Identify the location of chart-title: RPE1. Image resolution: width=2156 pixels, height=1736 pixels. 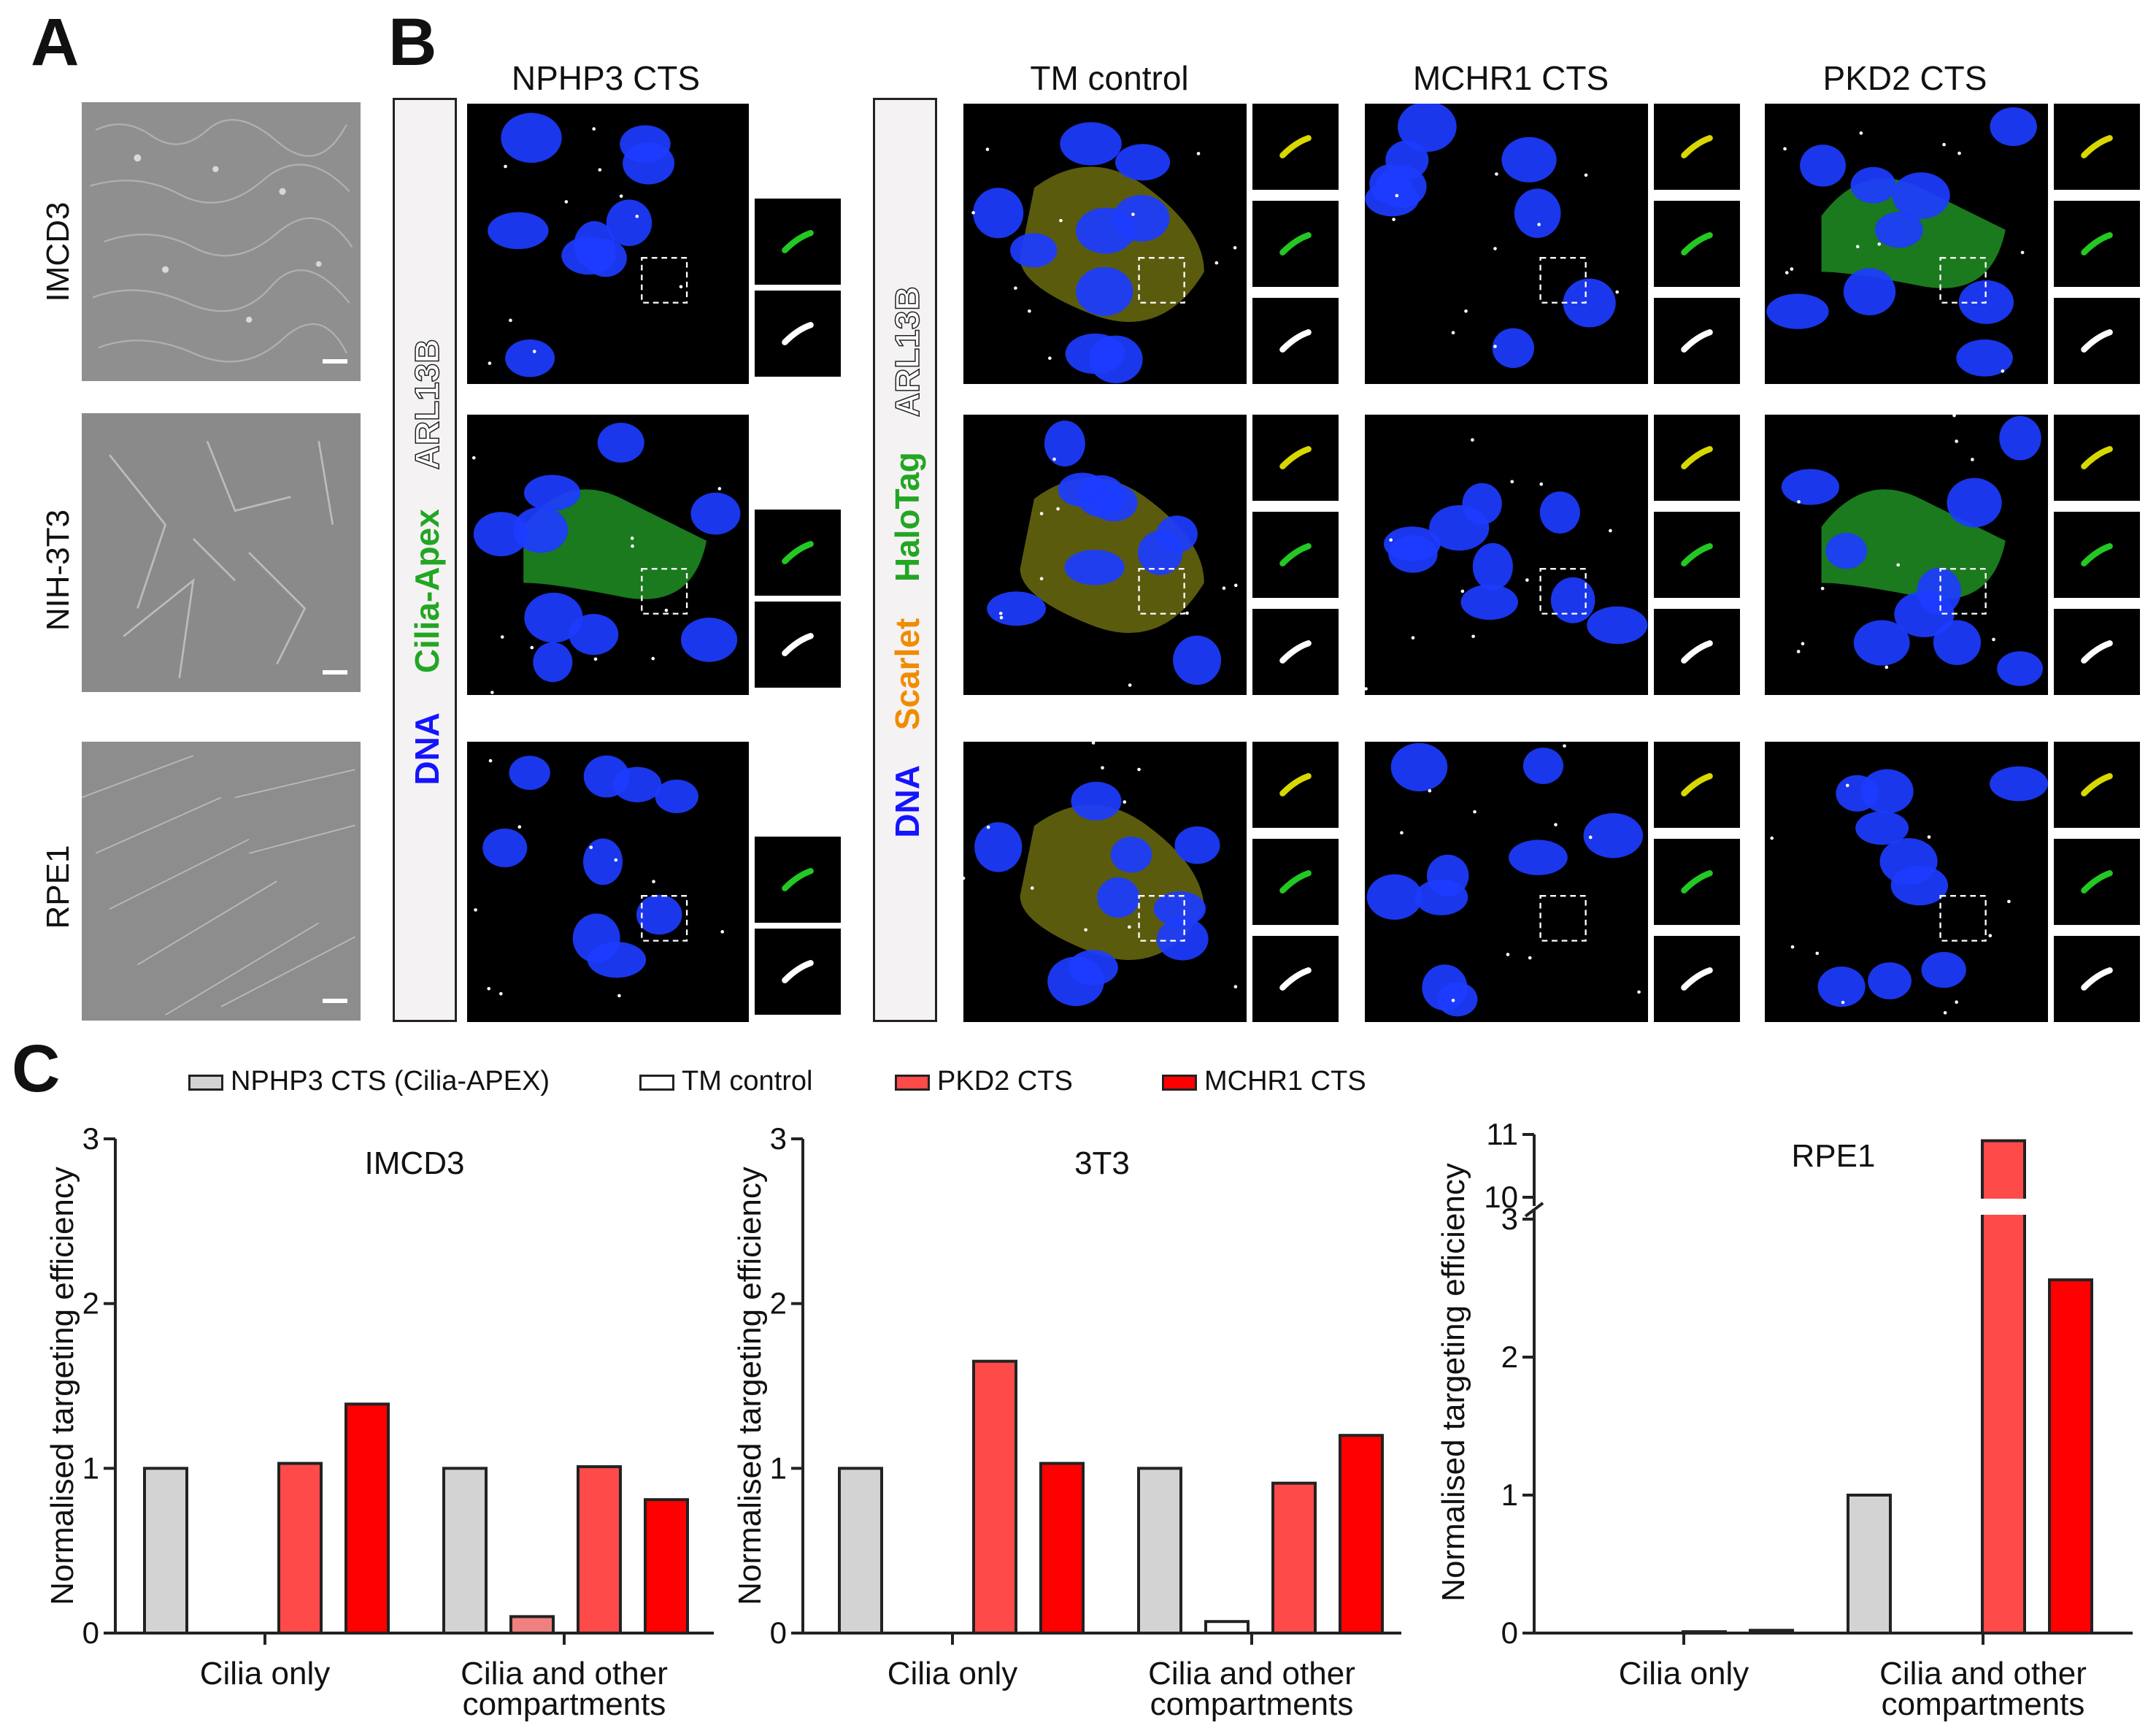
(1834, 1156).